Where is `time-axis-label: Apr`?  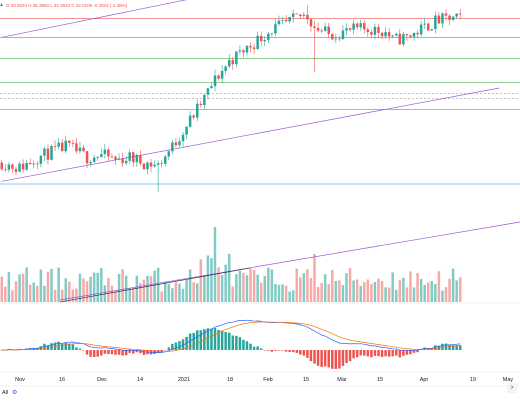 time-axis-label: Apr is located at coordinates (424, 380).